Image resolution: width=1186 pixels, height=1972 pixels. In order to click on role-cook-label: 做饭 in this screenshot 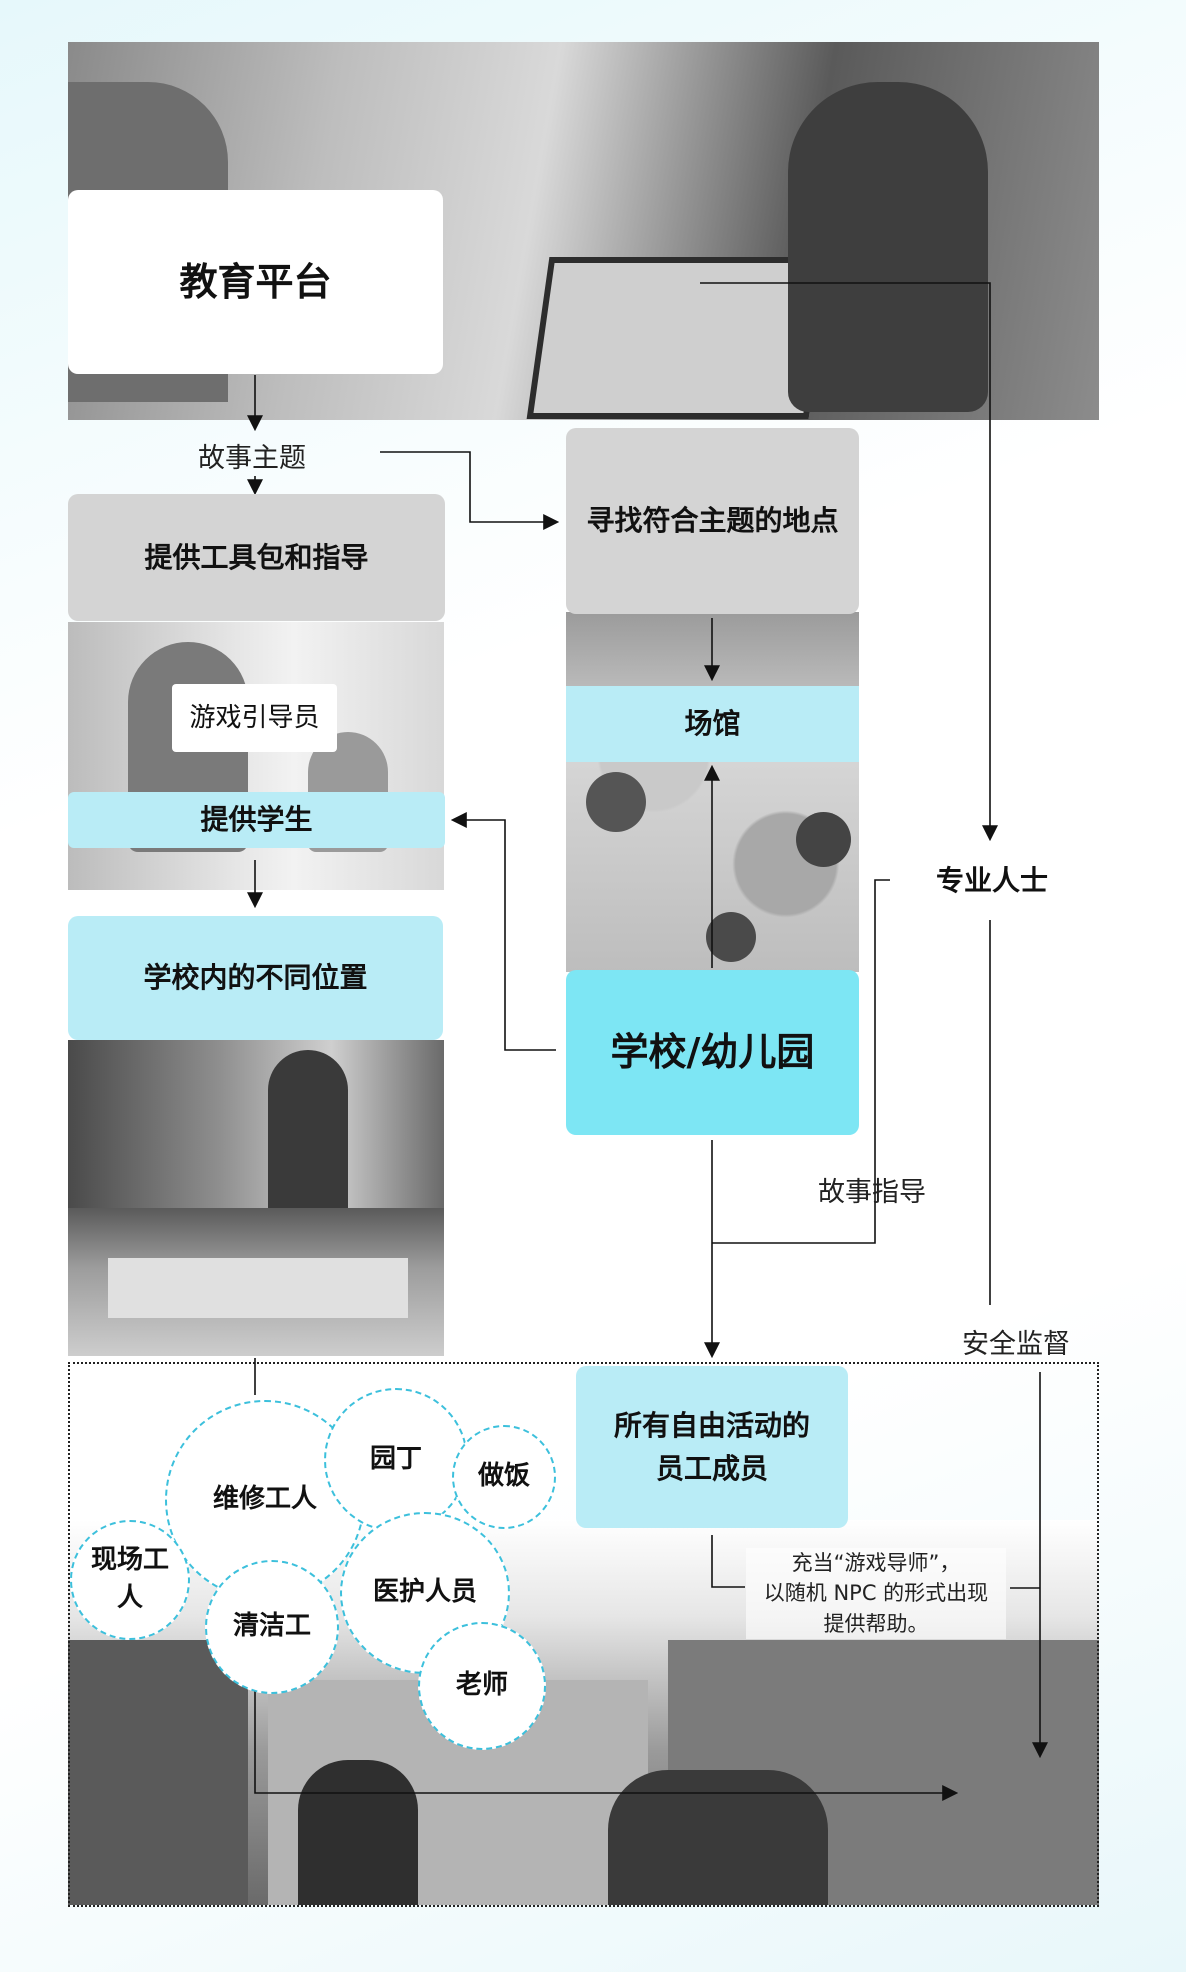, I will do `click(503, 1476)`.